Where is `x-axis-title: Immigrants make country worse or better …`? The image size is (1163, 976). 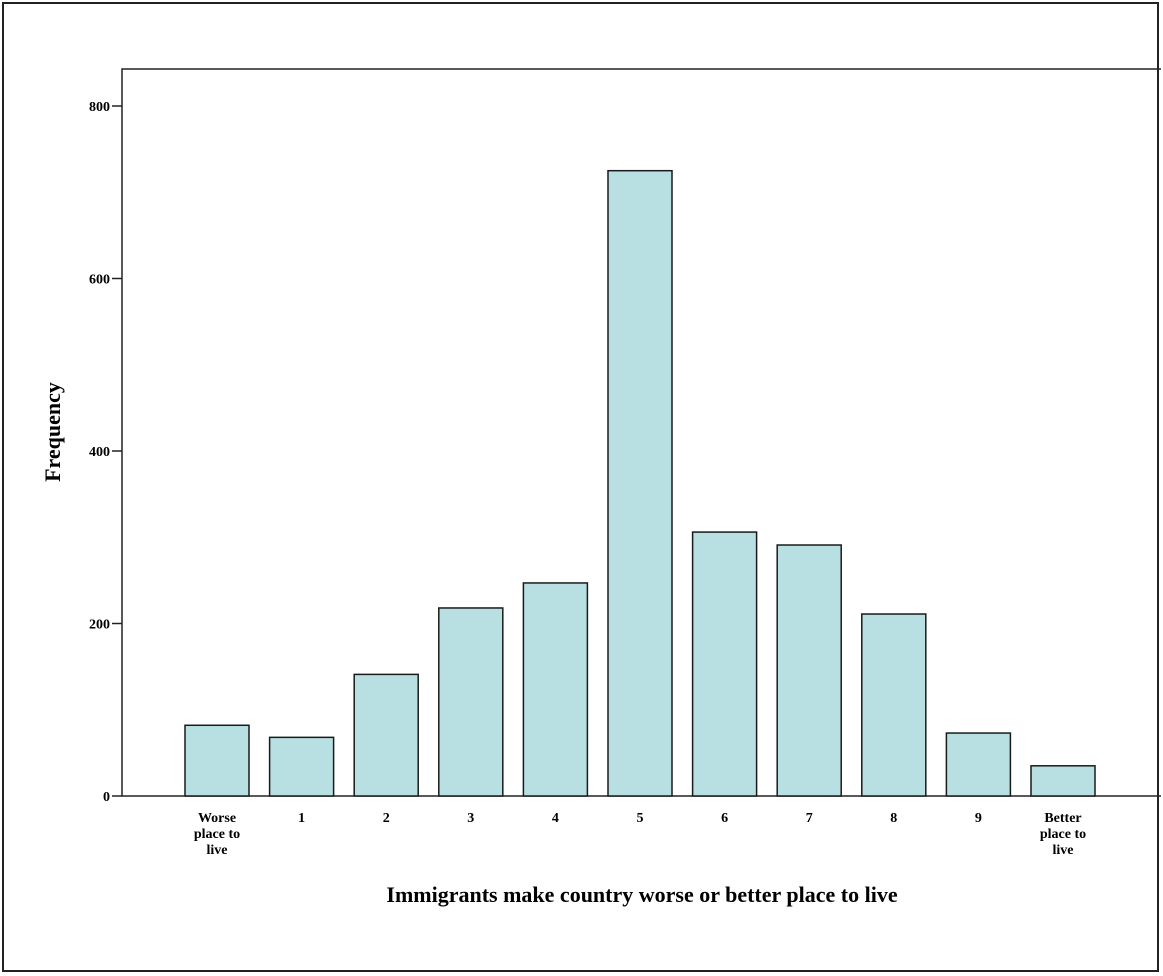 x-axis-title: Immigrants make country worse or better … is located at coordinates (641, 894).